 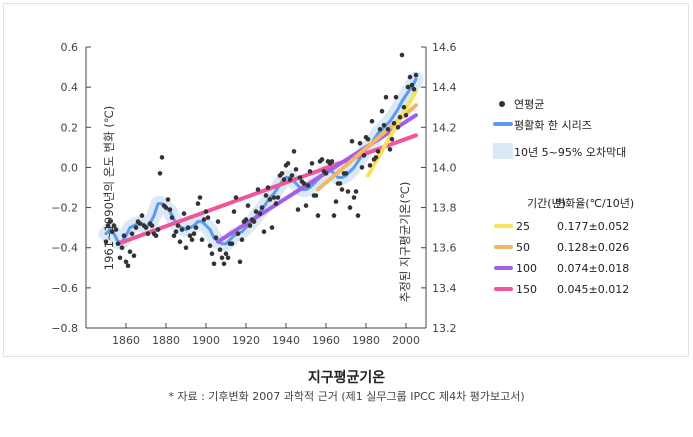 What do you see at coordinates (593, 226) in the screenshot?
I see `legend-trend-rate: 0.177±0.052` at bounding box center [593, 226].